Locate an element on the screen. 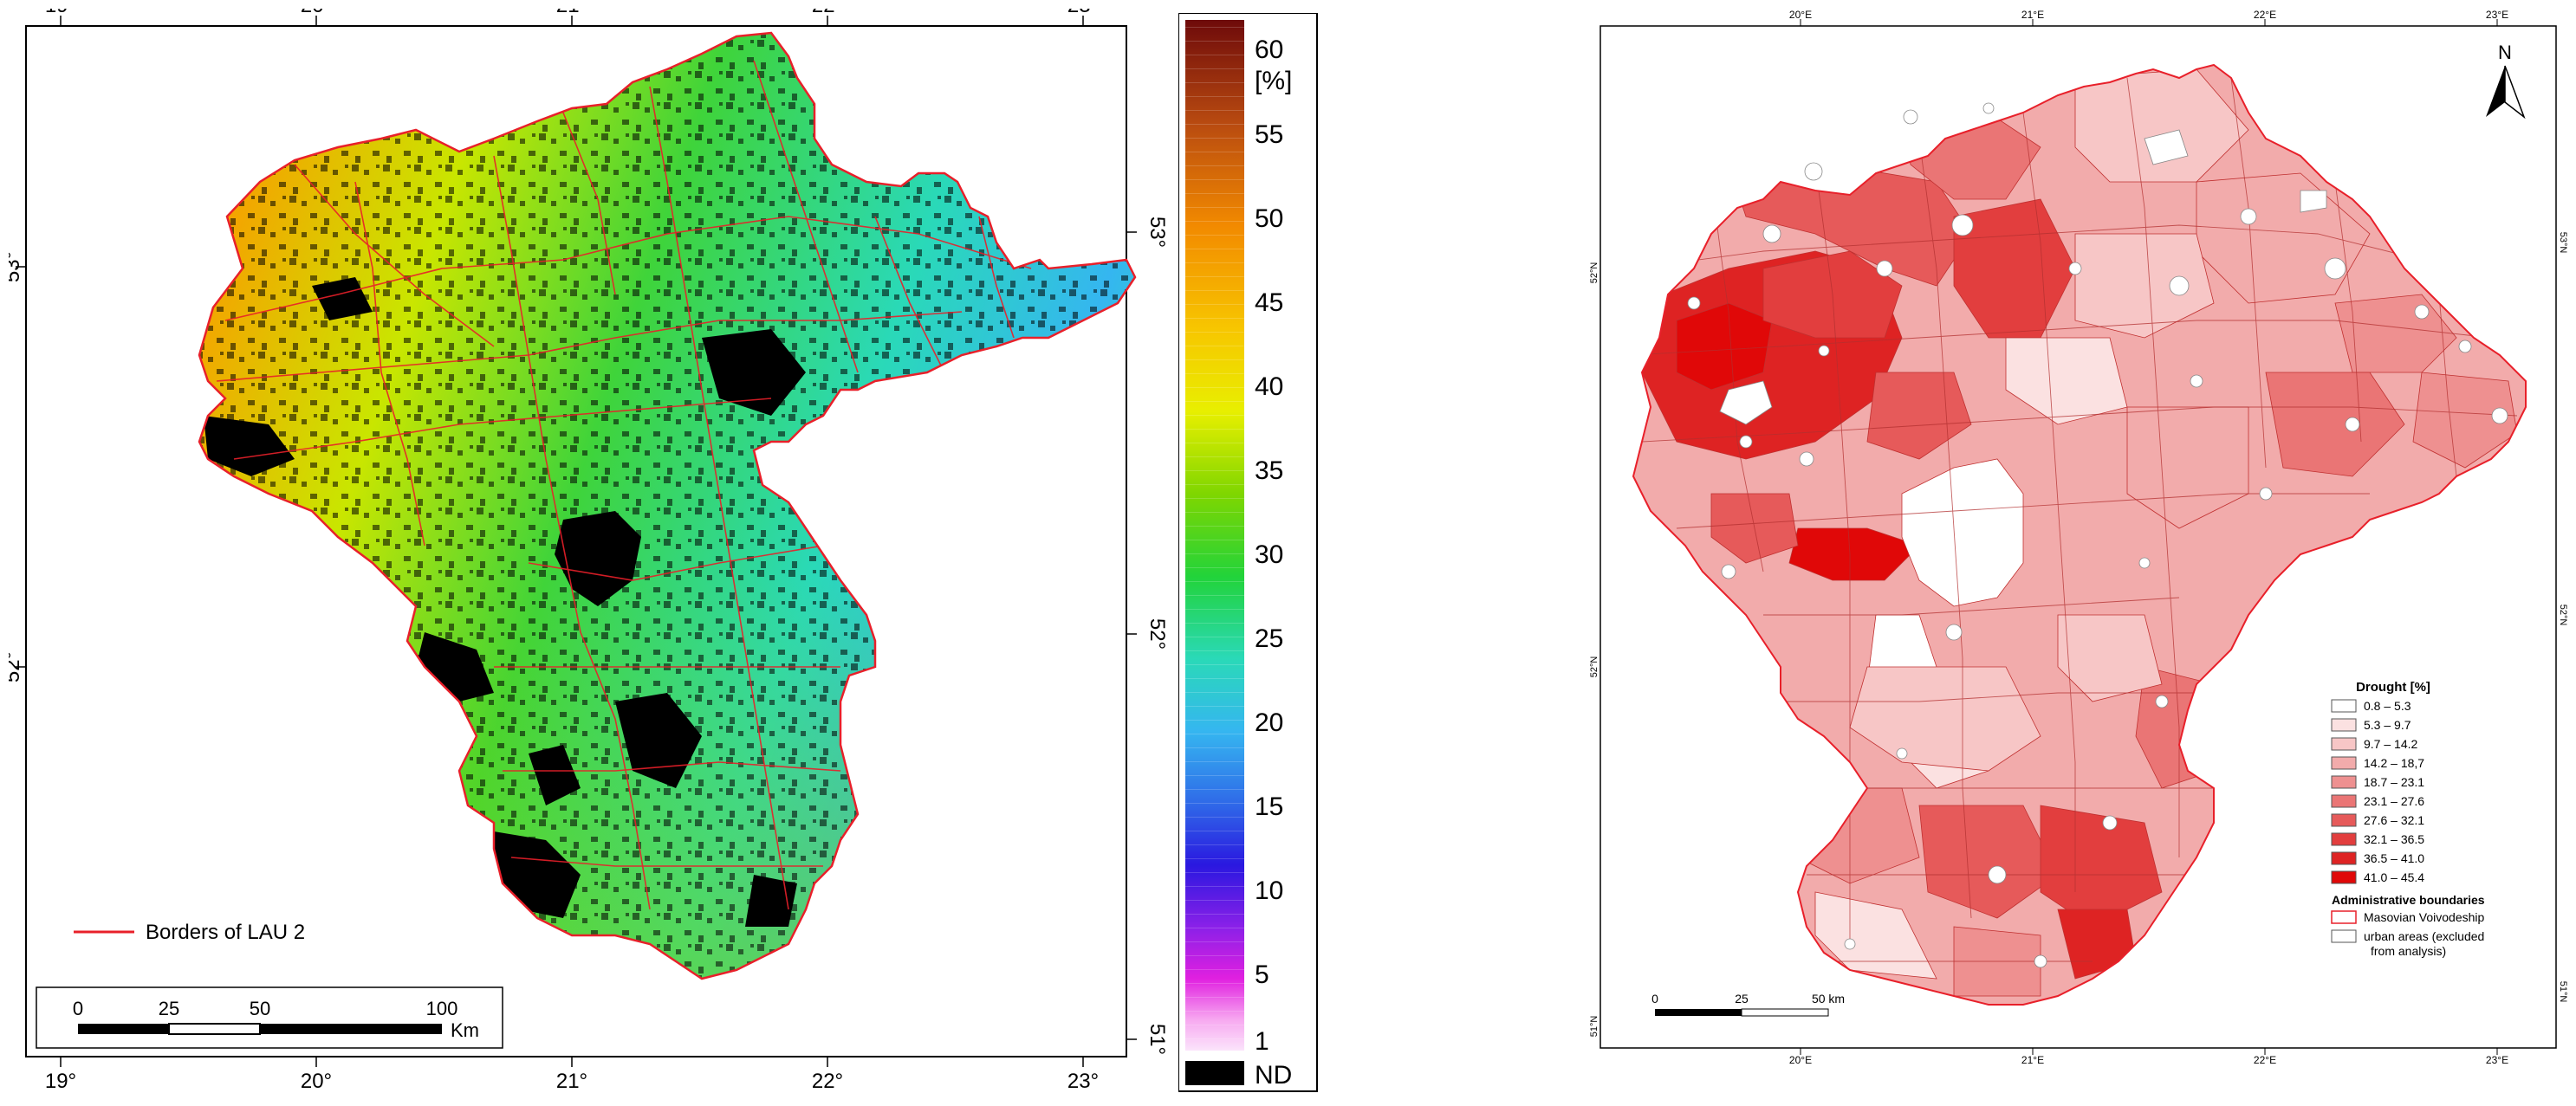  right-right-lat-2: 51°N is located at coordinates (2563, 992).